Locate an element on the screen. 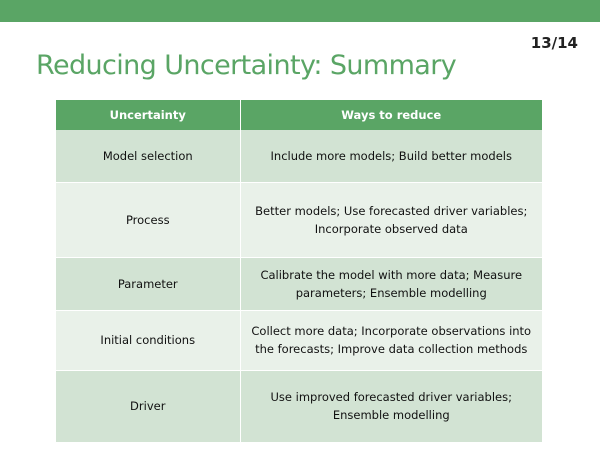  header-uncertainty: Uncertainty is located at coordinates (148, 115).